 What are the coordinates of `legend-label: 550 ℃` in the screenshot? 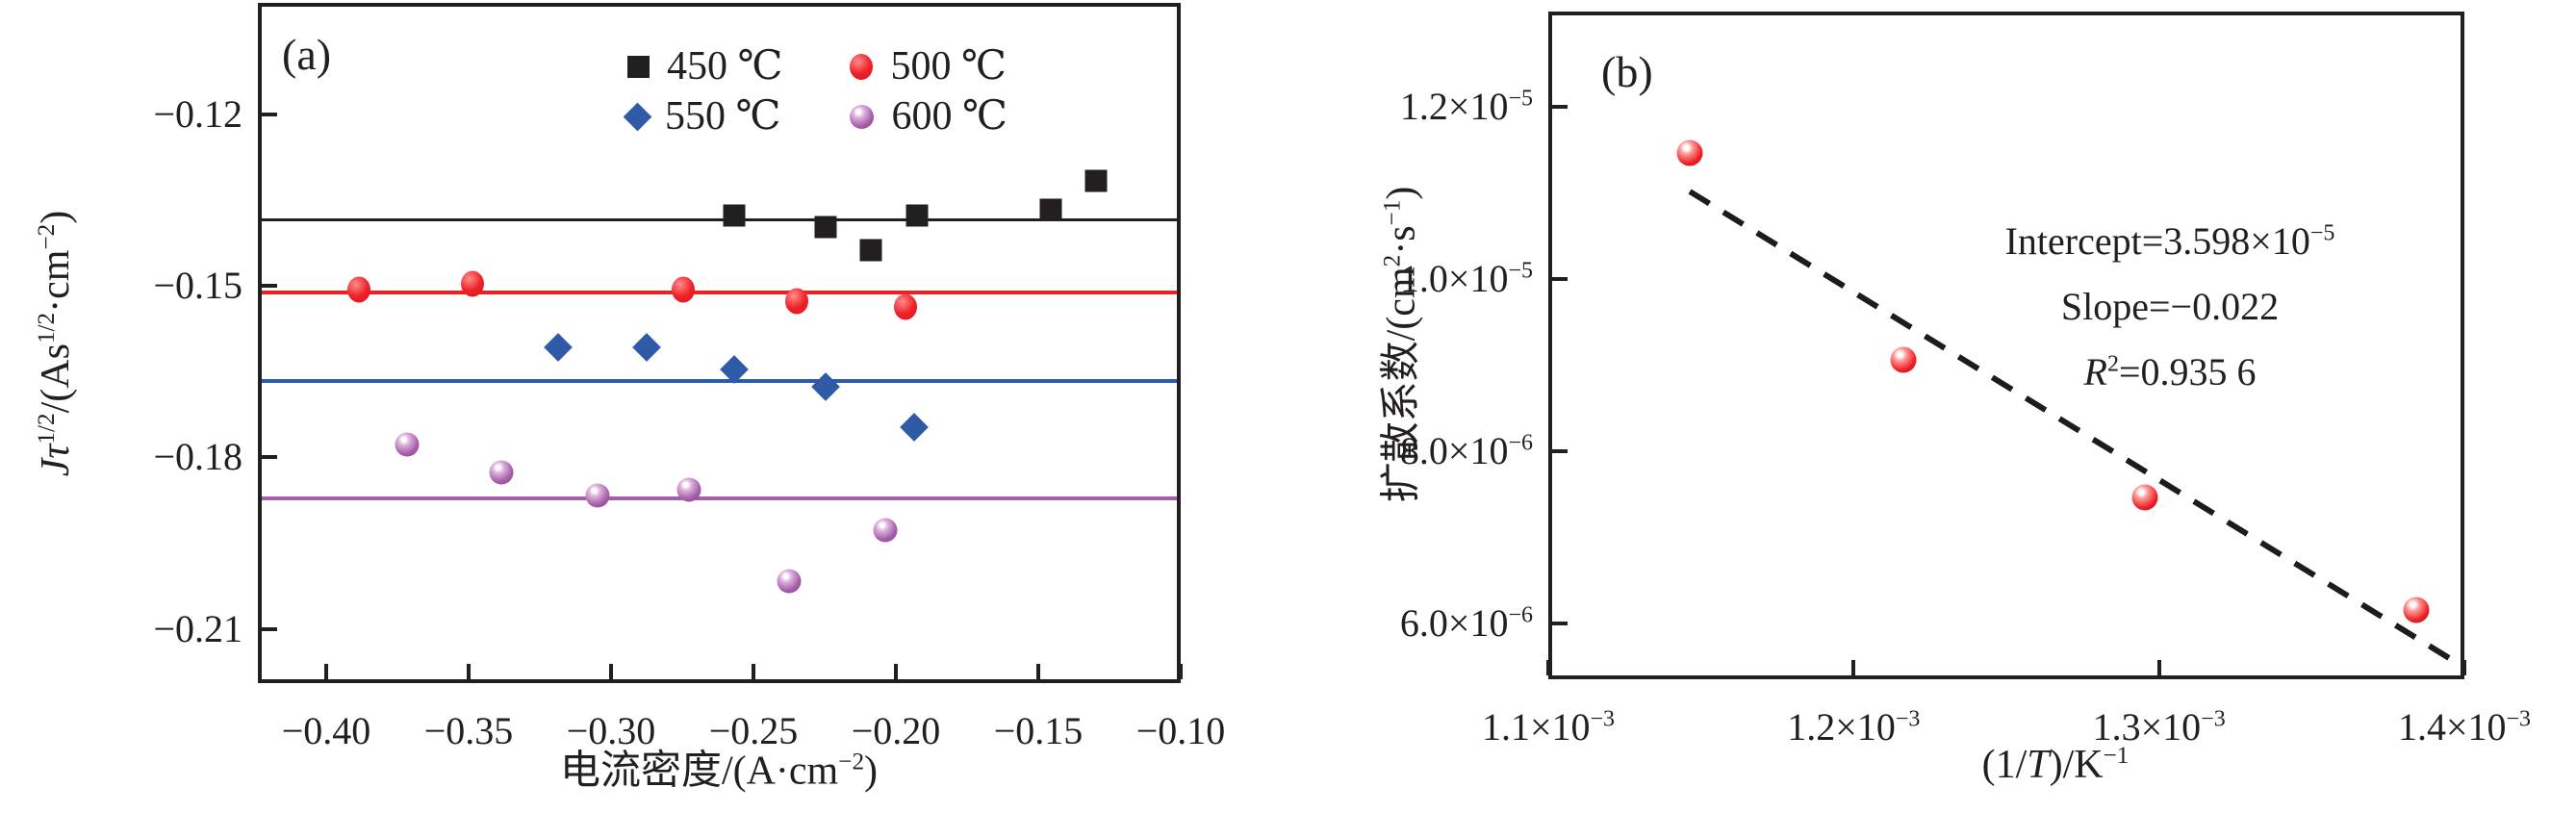 It's located at (723, 116).